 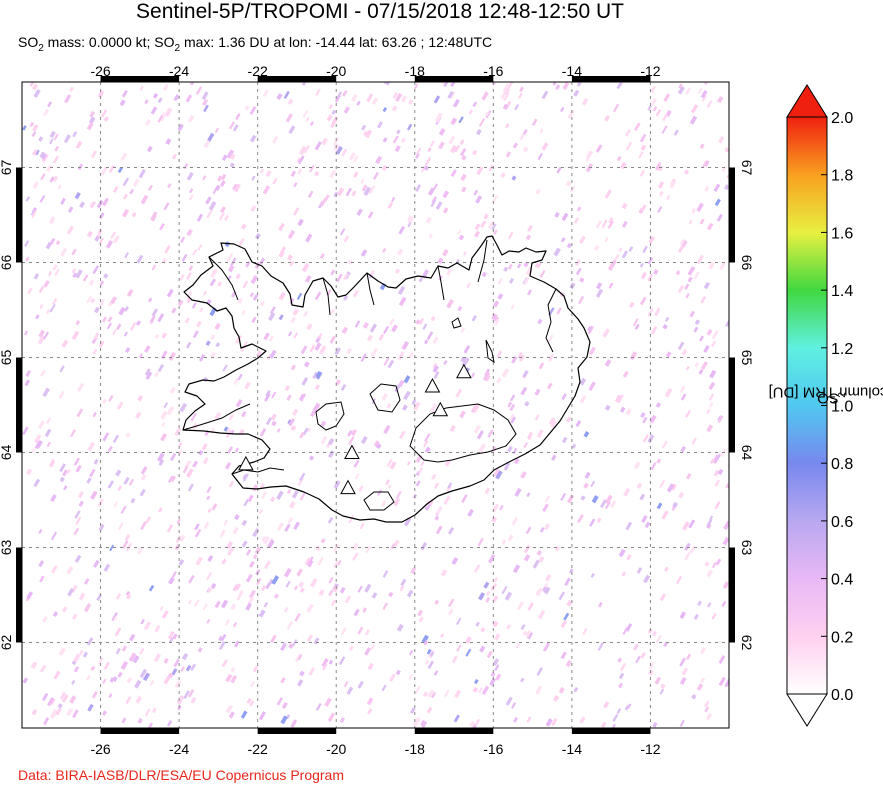 I want to click on colorbar-tick-label: 0.8, so click(x=842, y=464).